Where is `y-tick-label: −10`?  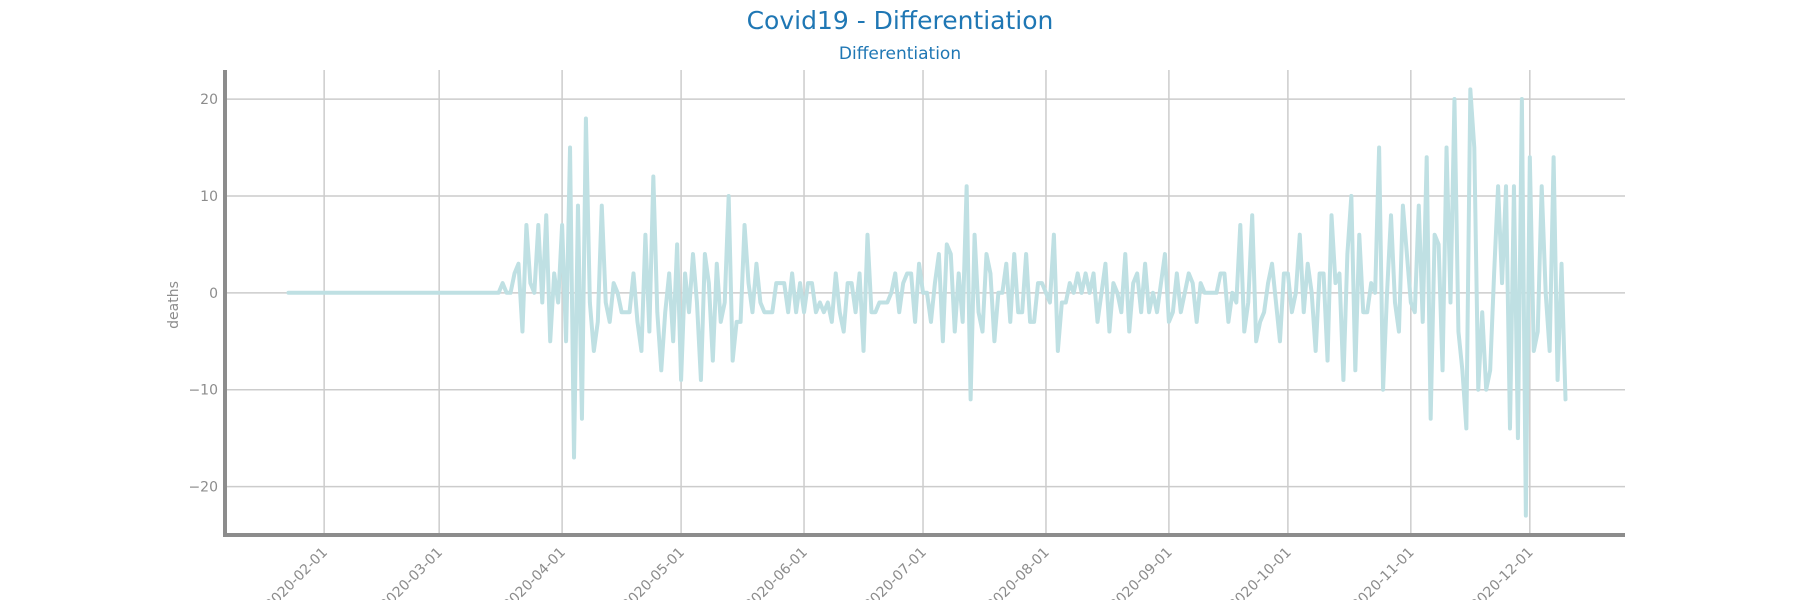
y-tick-label: −10 is located at coordinates (203, 391).